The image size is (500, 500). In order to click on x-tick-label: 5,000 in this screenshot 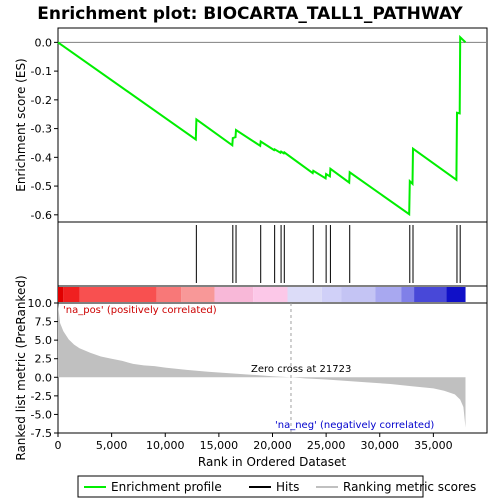, I will do `click(112, 445)`.